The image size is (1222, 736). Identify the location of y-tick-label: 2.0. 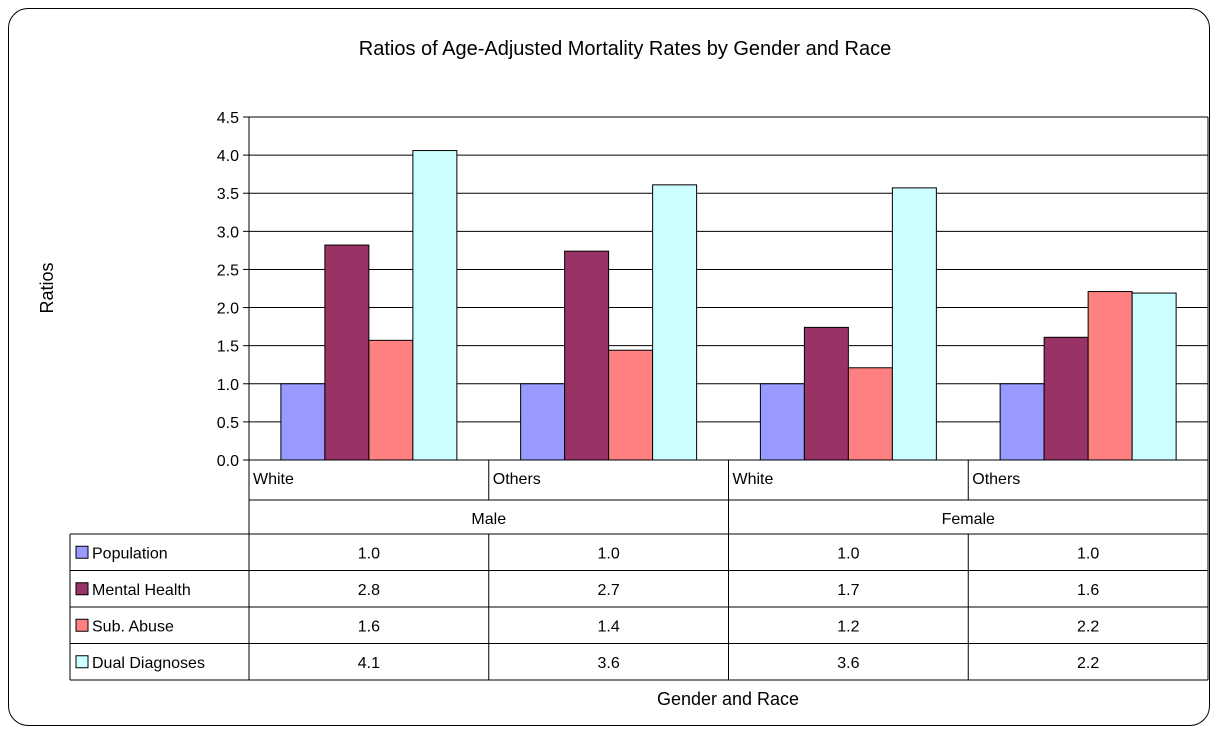
(228, 309).